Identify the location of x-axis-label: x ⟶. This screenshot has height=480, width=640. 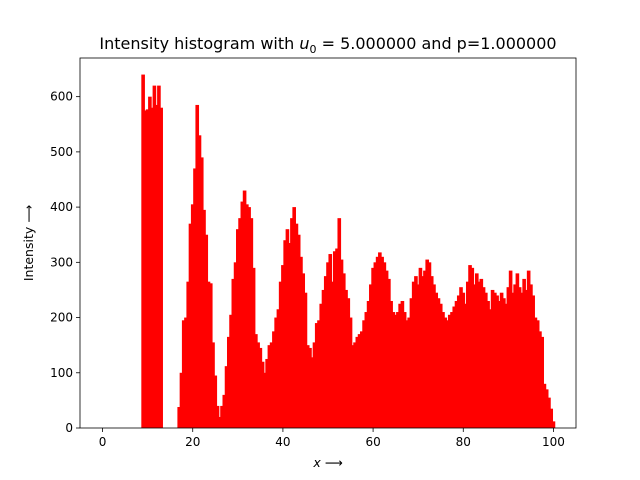
(327, 462).